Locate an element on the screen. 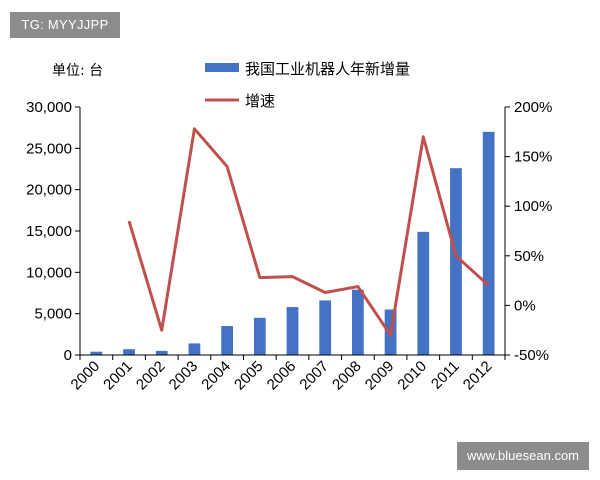  x-tick-label: 2005 is located at coordinates (249, 376).